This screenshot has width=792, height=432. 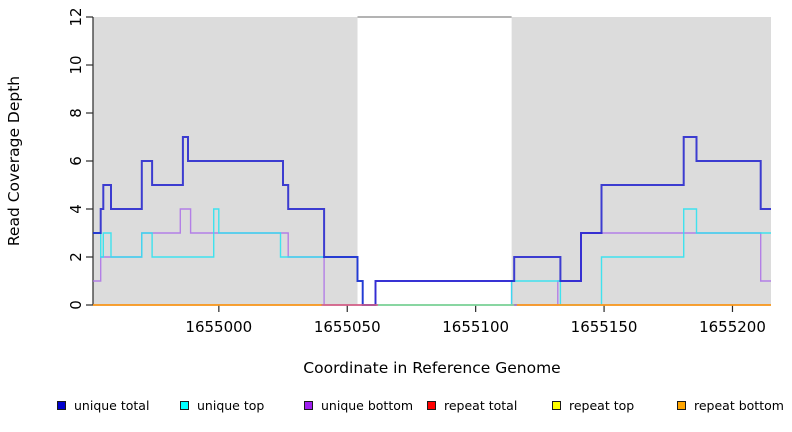 I want to click on legend-item-unique-total: unique total, so click(x=103, y=405).